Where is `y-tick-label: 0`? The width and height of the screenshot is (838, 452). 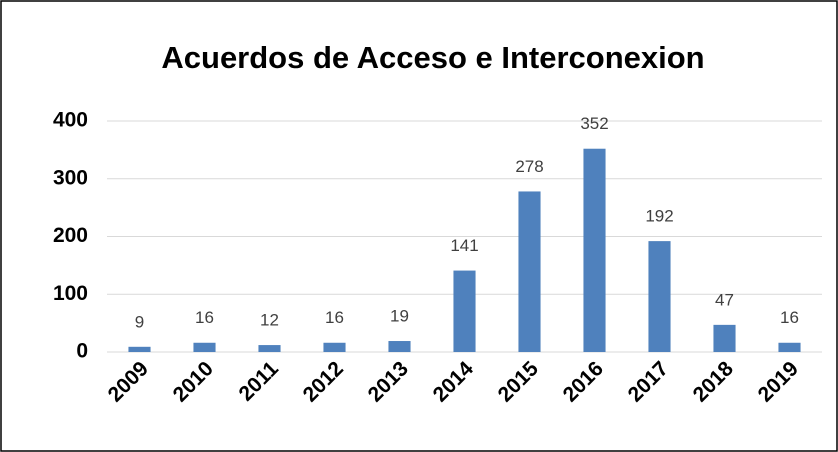
y-tick-label: 0 is located at coordinates (82, 351).